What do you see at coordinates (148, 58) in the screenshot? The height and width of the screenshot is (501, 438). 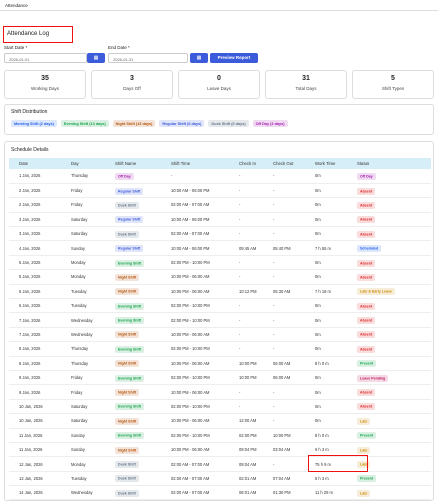 I see `end-input: 2026-01-31` at bounding box center [148, 58].